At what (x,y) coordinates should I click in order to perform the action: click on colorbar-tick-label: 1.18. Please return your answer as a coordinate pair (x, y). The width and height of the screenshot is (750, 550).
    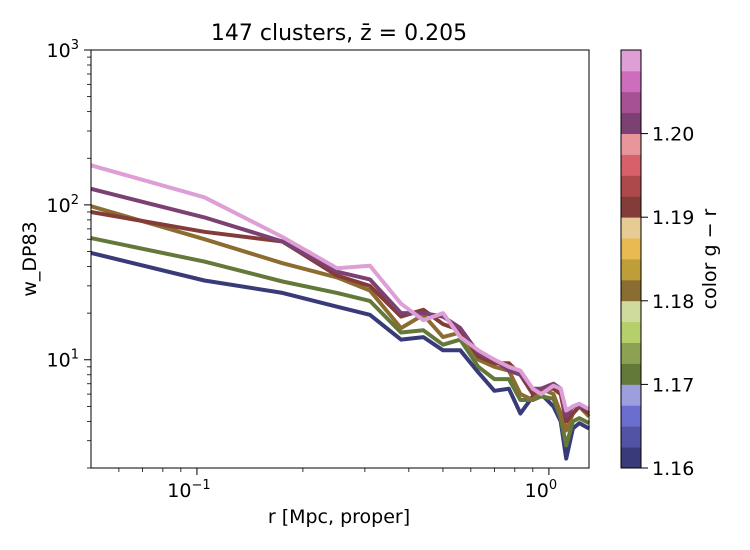
    Looking at the image, I should click on (673, 302).